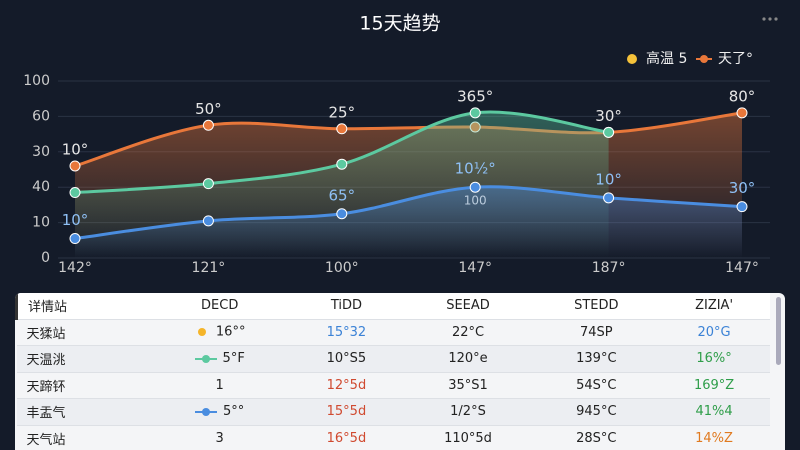 This screenshot has height=450, width=800. I want to click on point-label: 50°, so click(208, 109).